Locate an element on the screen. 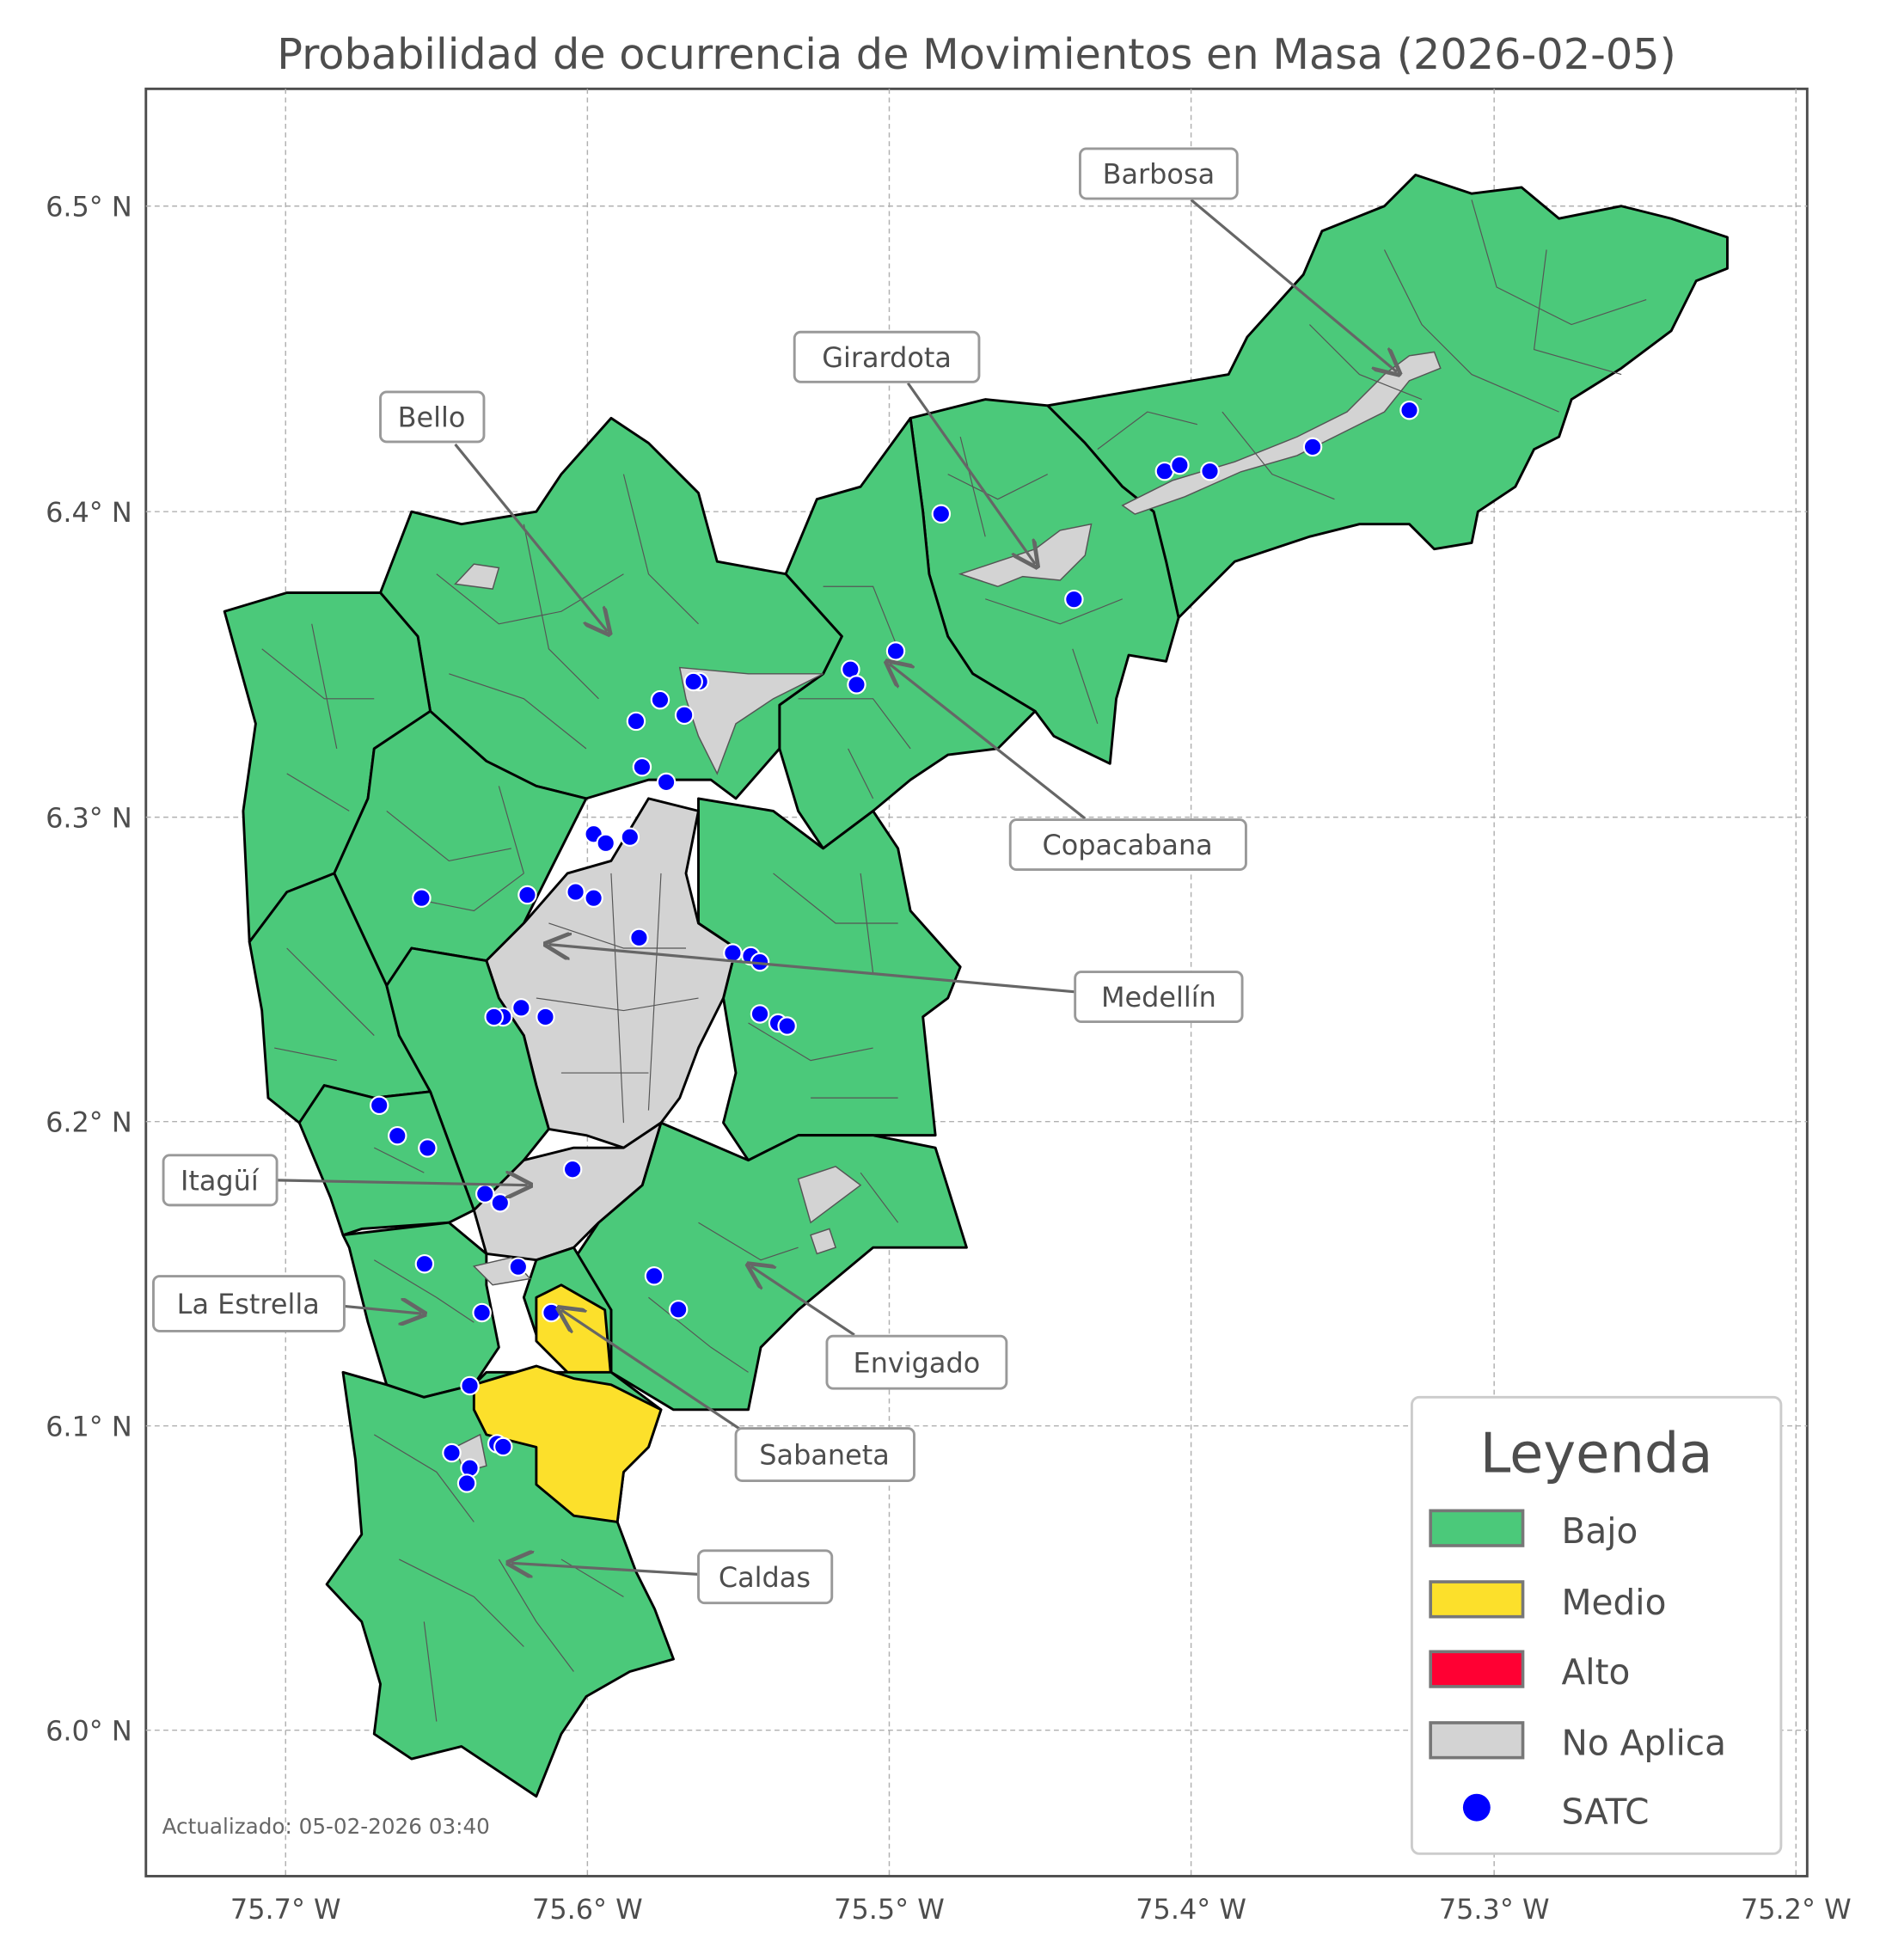 This screenshot has width=1892, height=1960. svg-text: Barbosa is located at coordinates (1159, 174).